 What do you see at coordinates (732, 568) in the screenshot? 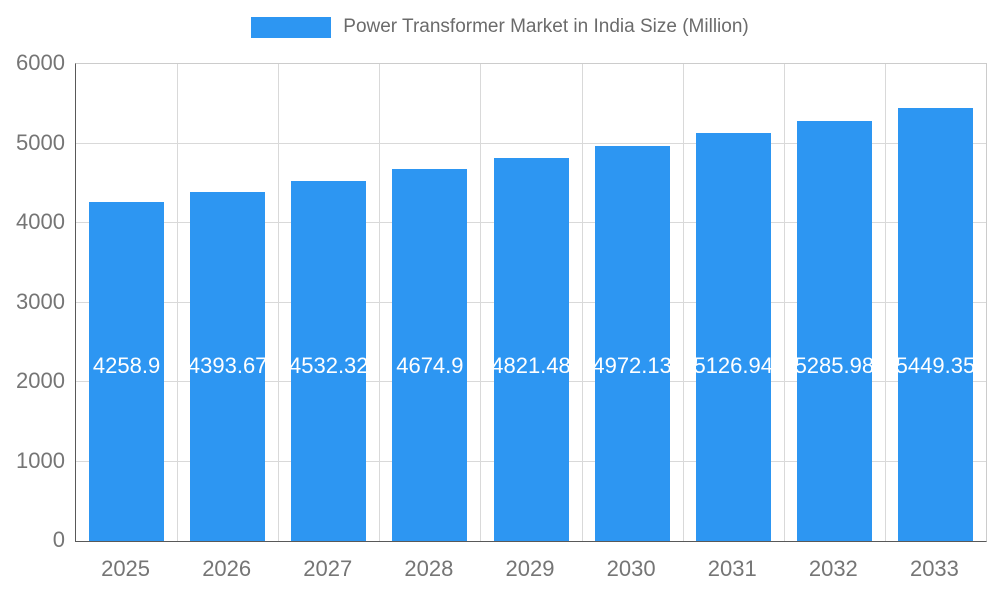
I see `x-tick-label: 2031` at bounding box center [732, 568].